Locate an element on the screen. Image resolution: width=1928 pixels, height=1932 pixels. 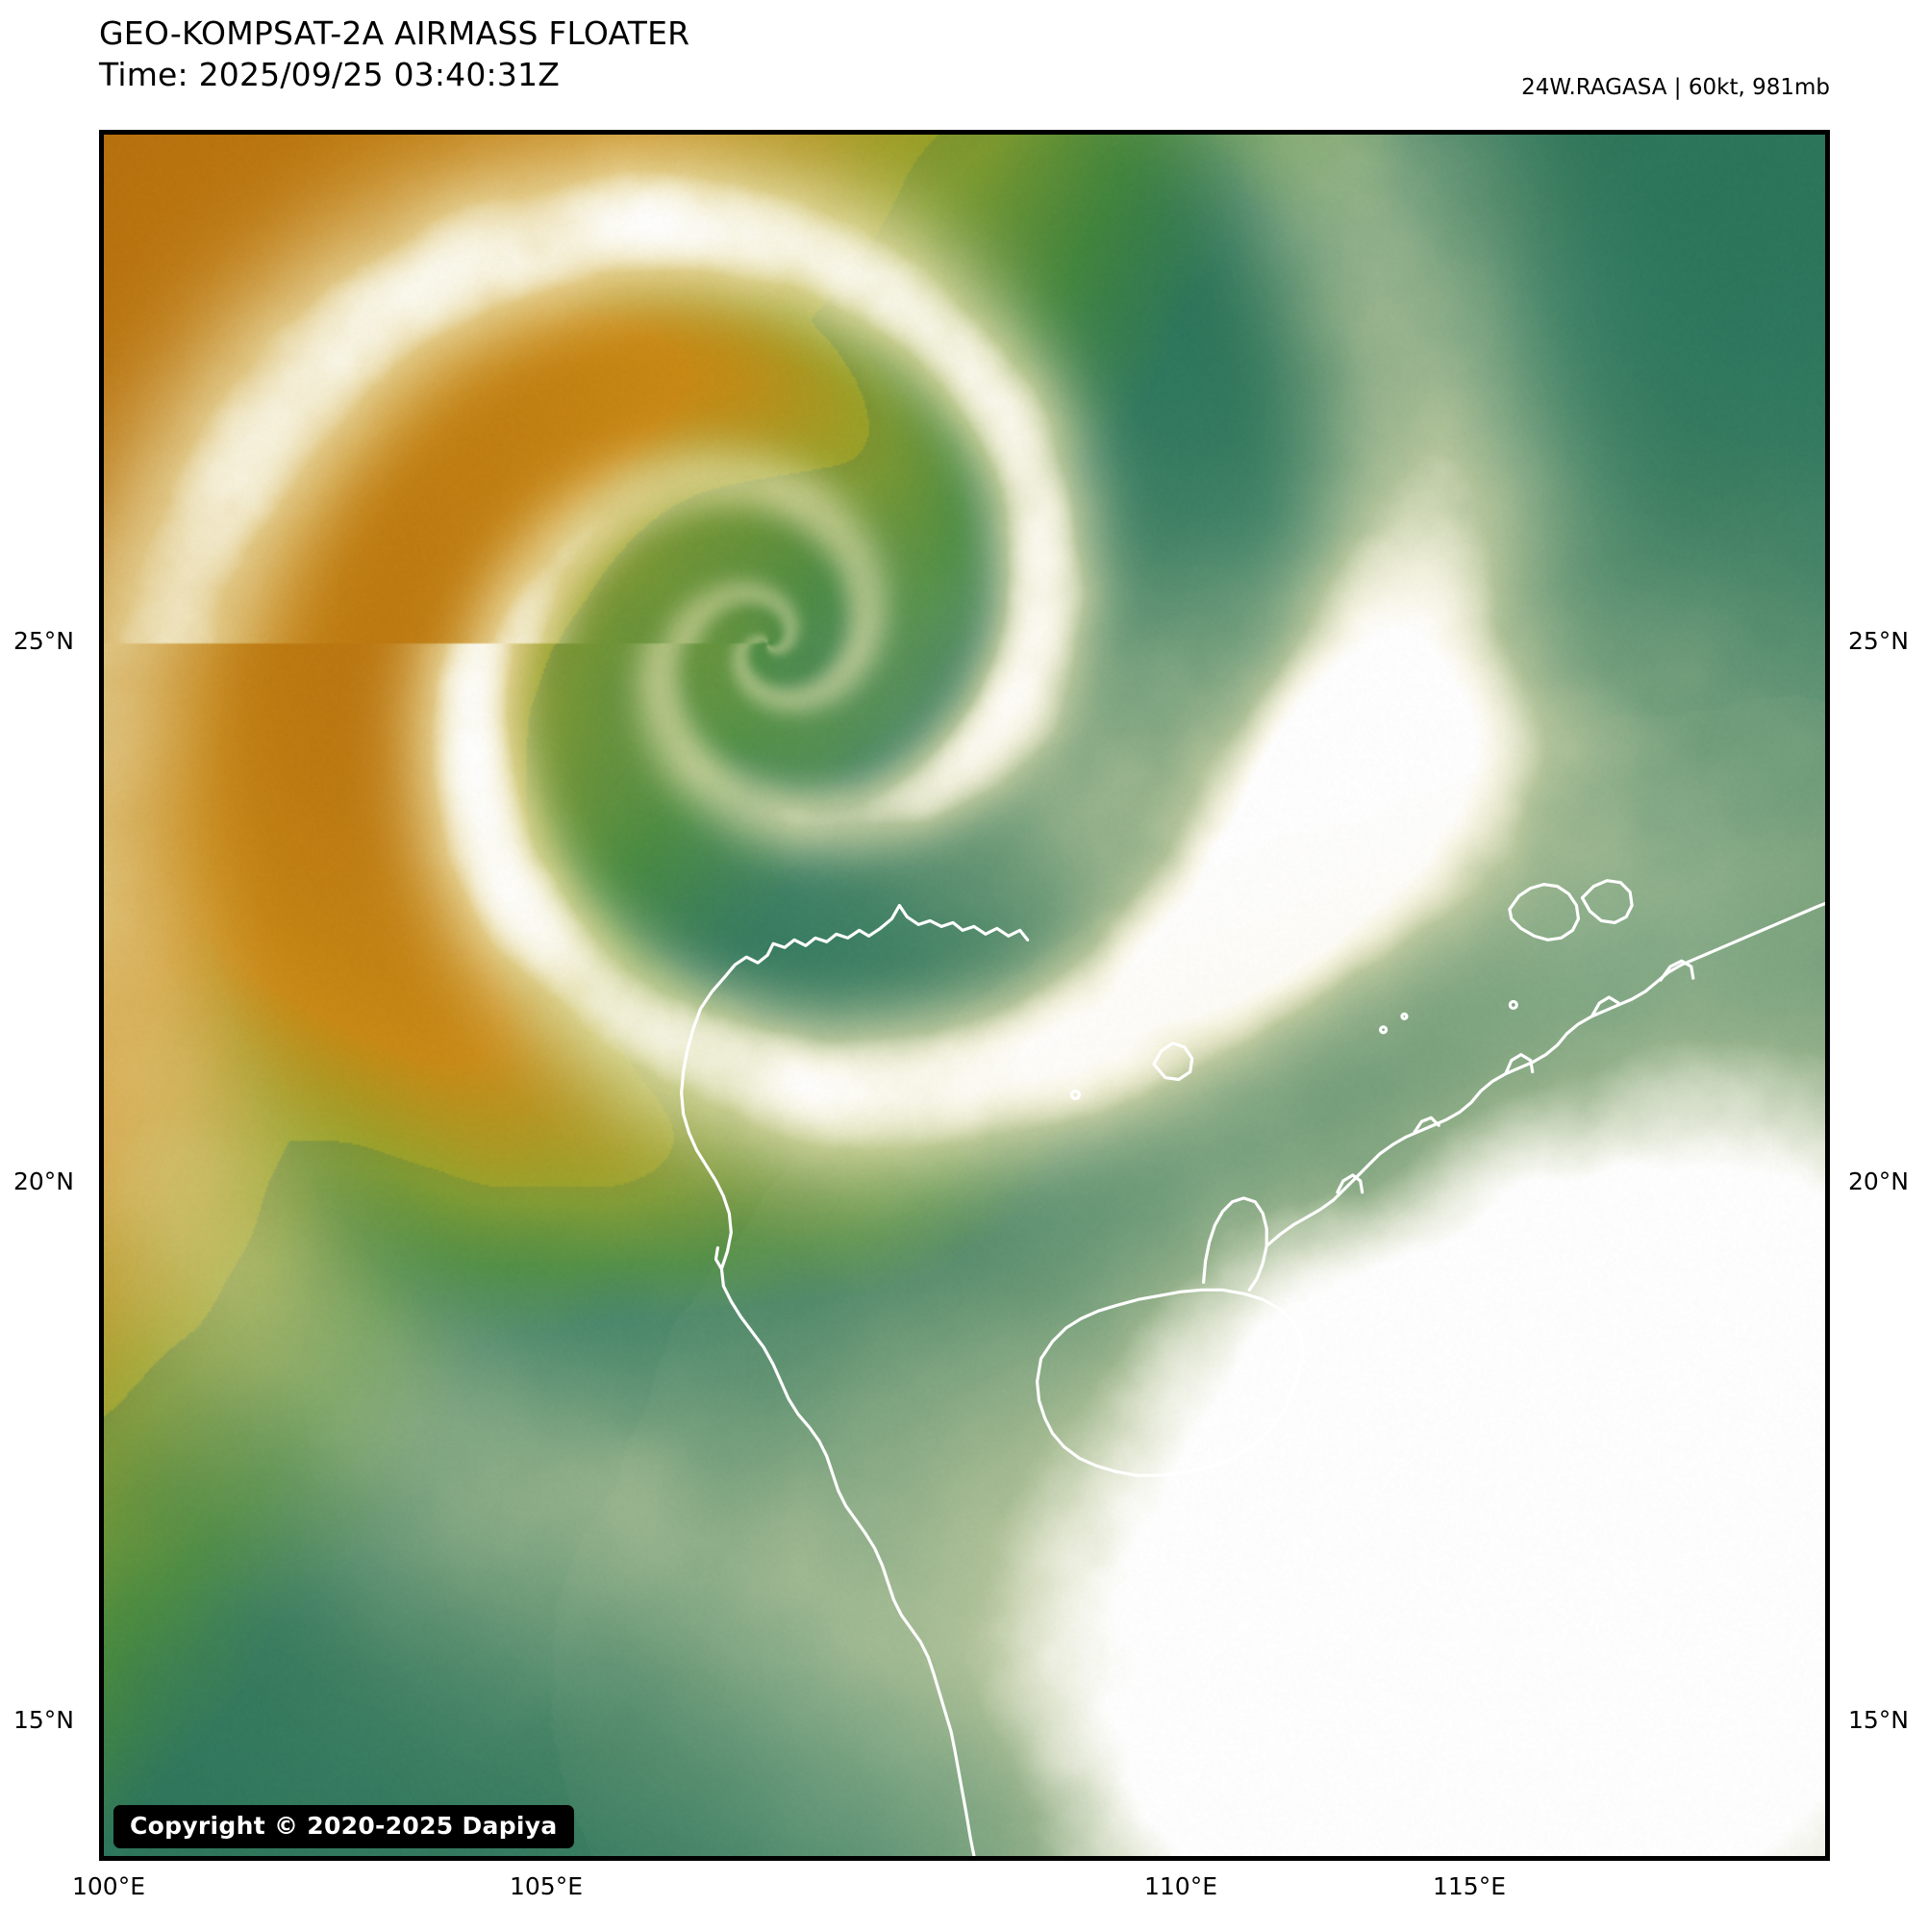
lon-tick-3: 115°E is located at coordinates (1470, 1886).